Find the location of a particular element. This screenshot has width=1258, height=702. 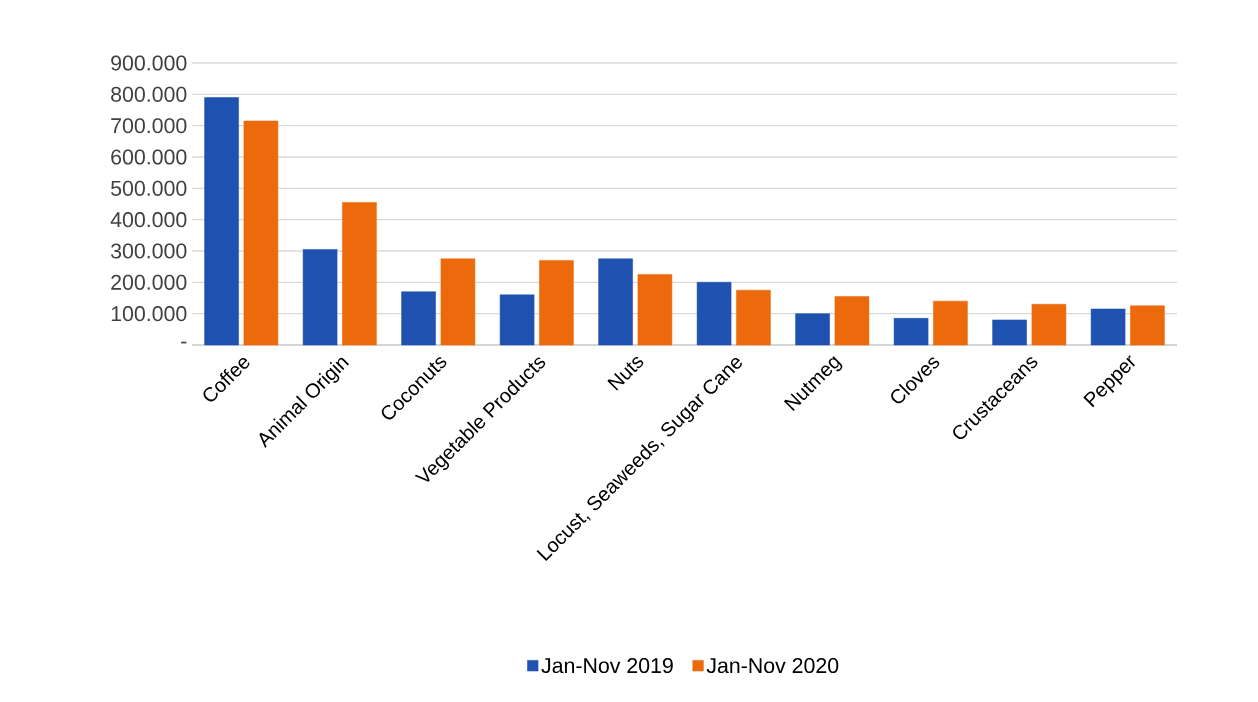

y-tick-label: 900.000 is located at coordinates (149, 63).